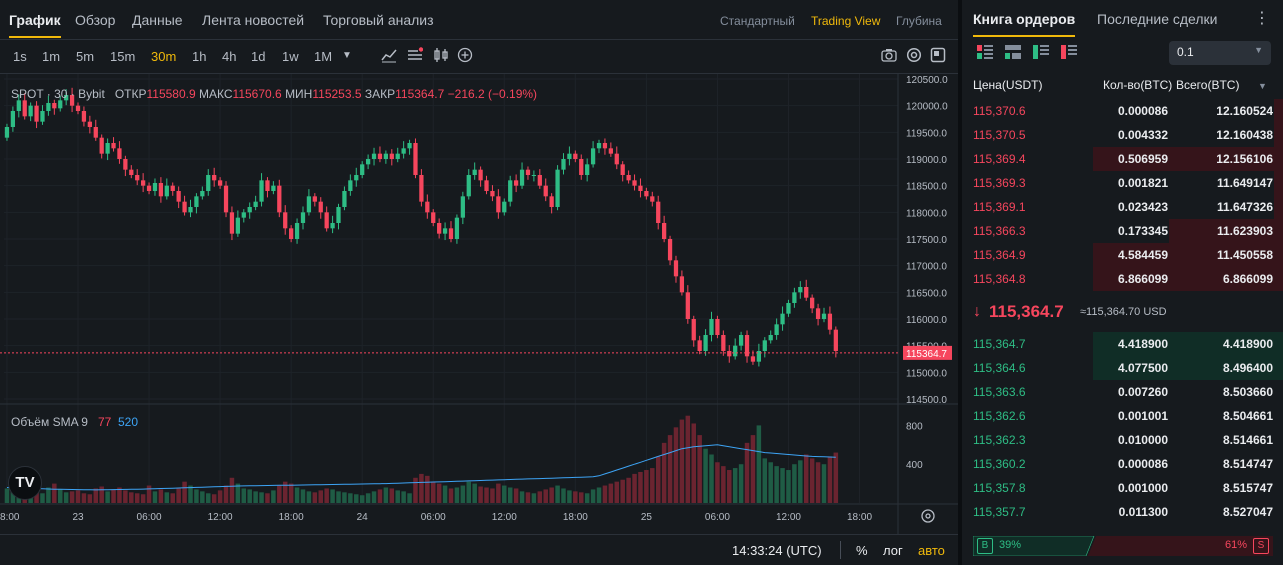 The height and width of the screenshot is (565, 1283). Describe the element at coordinates (1024, 24) in the screenshot. I see `tab-orderbook: Книга ордеров` at that location.